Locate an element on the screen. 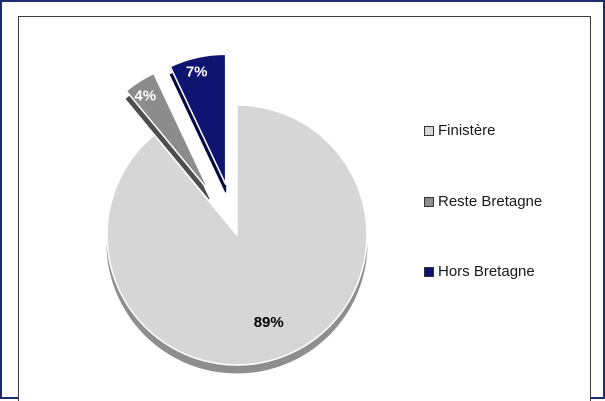 The height and width of the screenshot is (401, 605). pie-label-reste-bretagne: 4% is located at coordinates (145, 96).